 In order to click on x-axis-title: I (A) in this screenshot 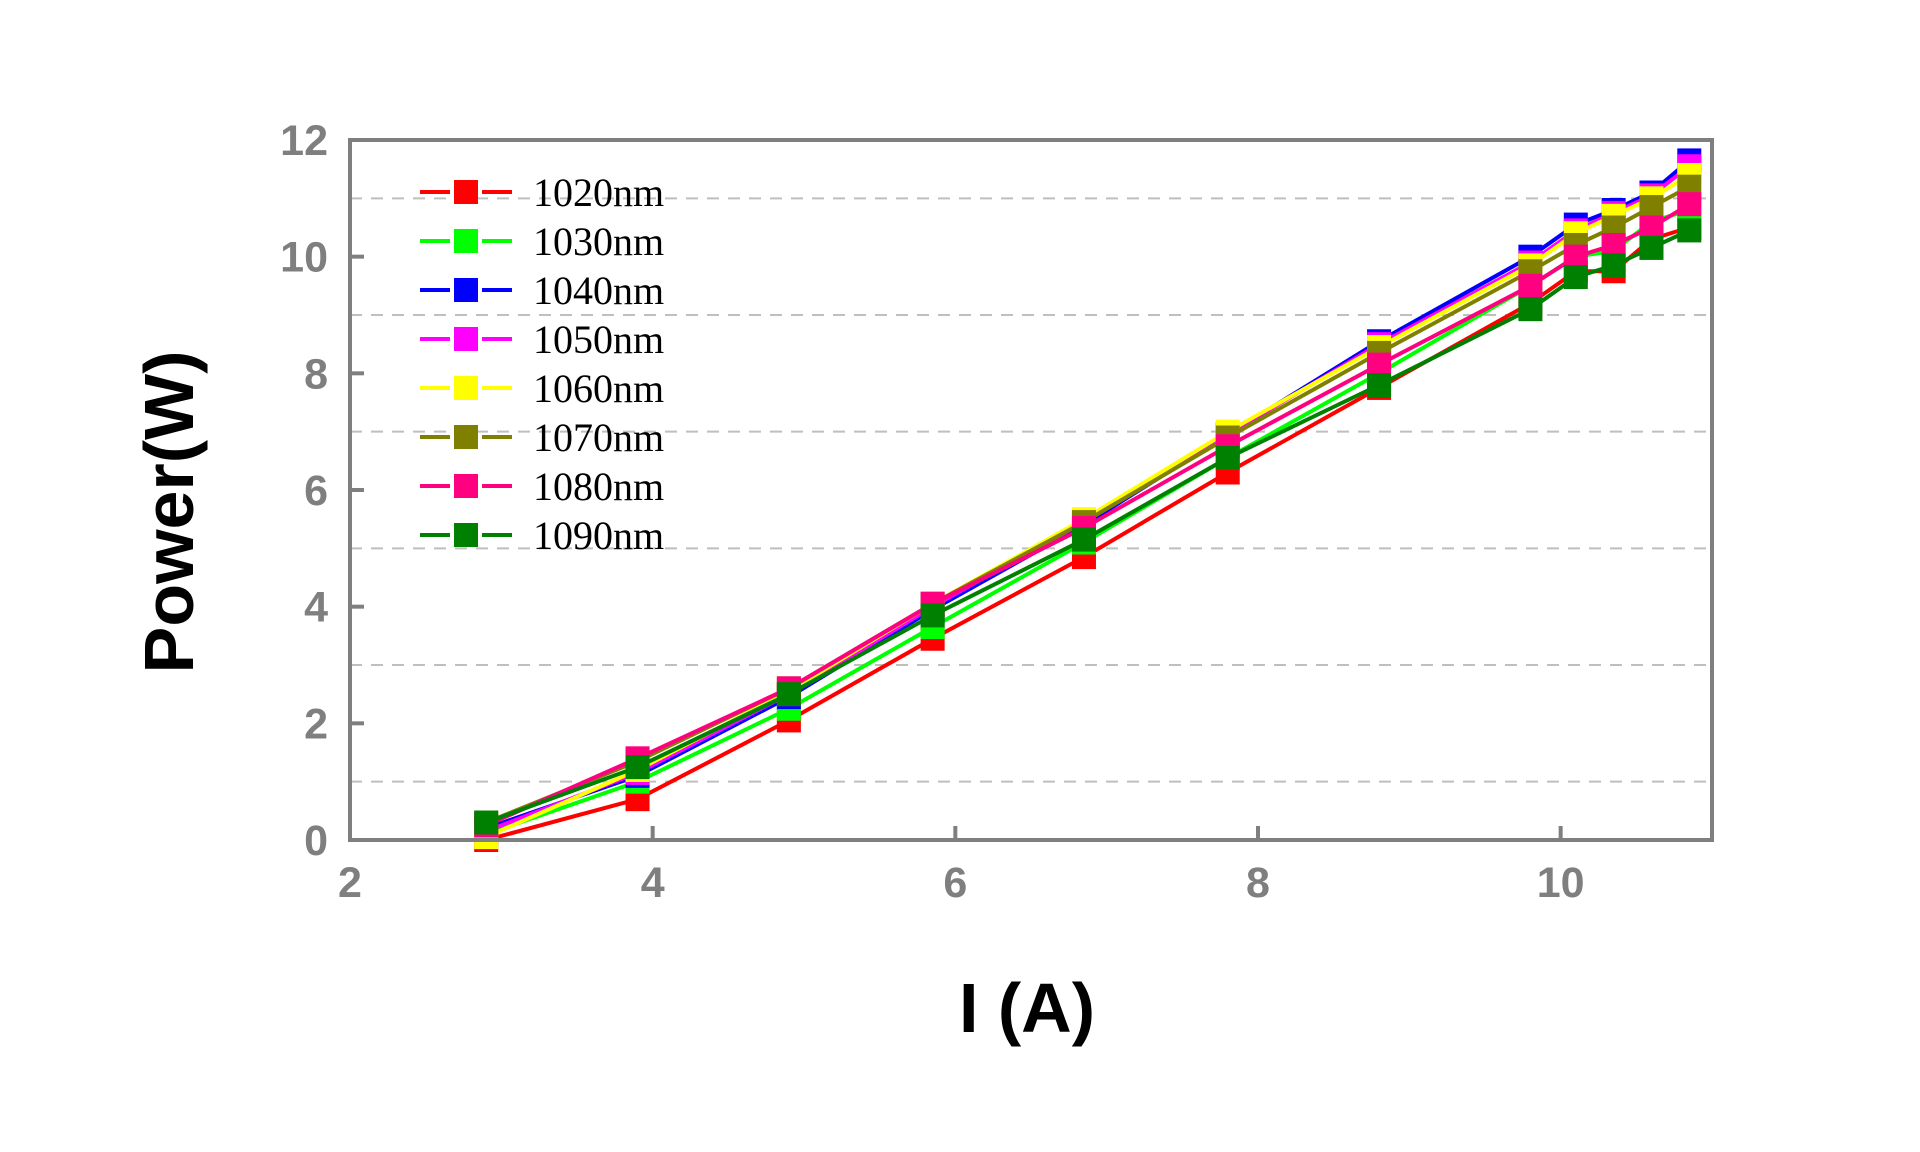, I will do `click(1027, 1008)`.